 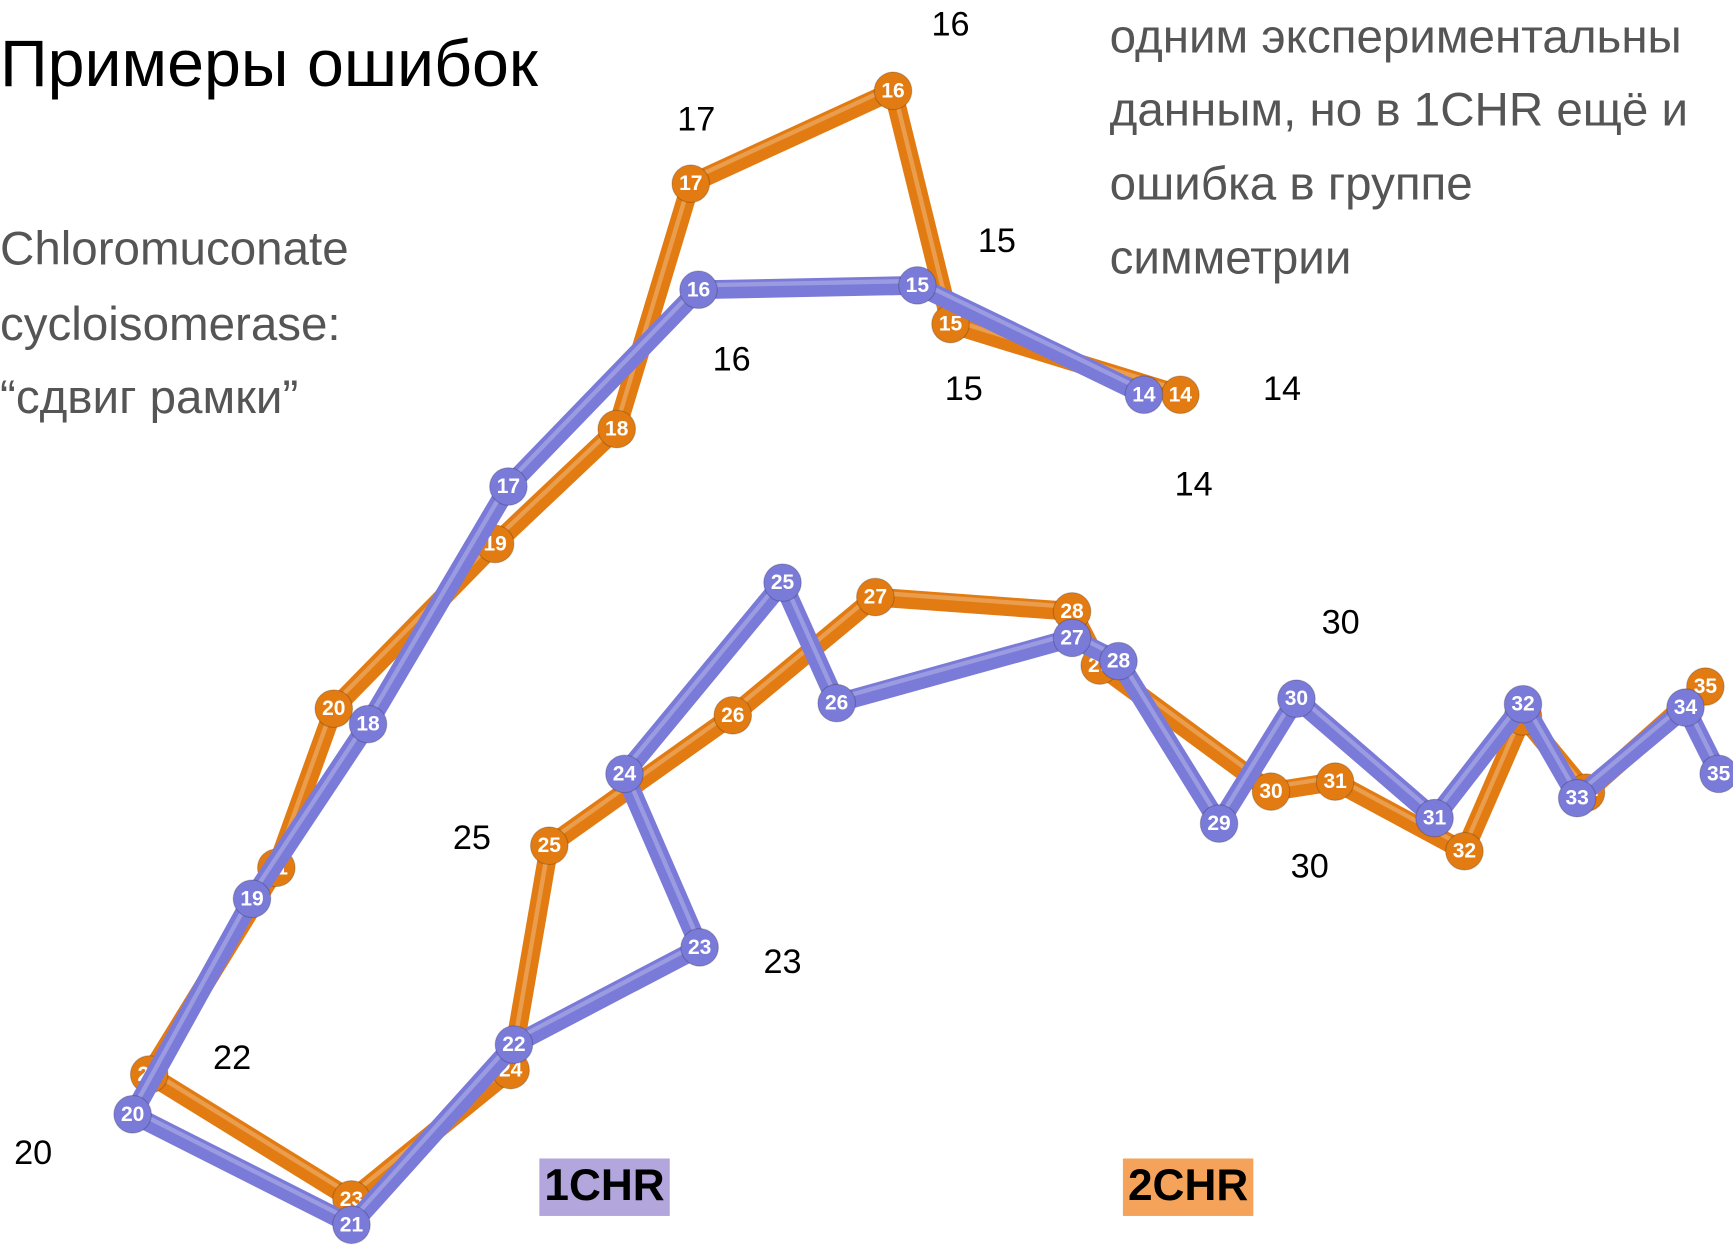 I want to click on atom-label: 26, so click(x=836, y=703).